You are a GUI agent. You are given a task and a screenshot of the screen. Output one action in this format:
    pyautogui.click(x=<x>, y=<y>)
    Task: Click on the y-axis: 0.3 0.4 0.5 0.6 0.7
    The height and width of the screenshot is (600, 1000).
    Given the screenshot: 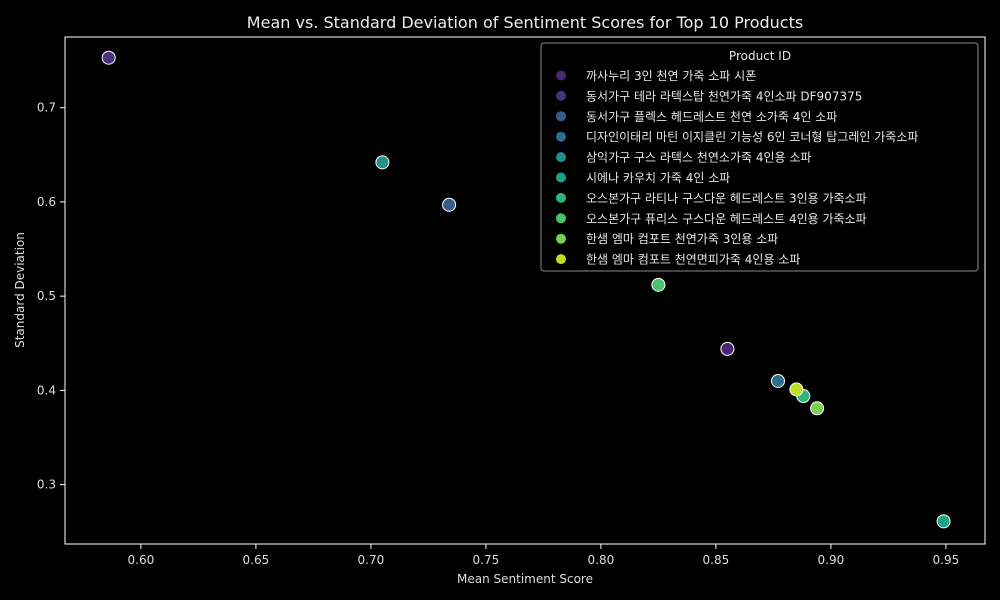 What is the action you would take?
    pyautogui.click(x=51, y=296)
    